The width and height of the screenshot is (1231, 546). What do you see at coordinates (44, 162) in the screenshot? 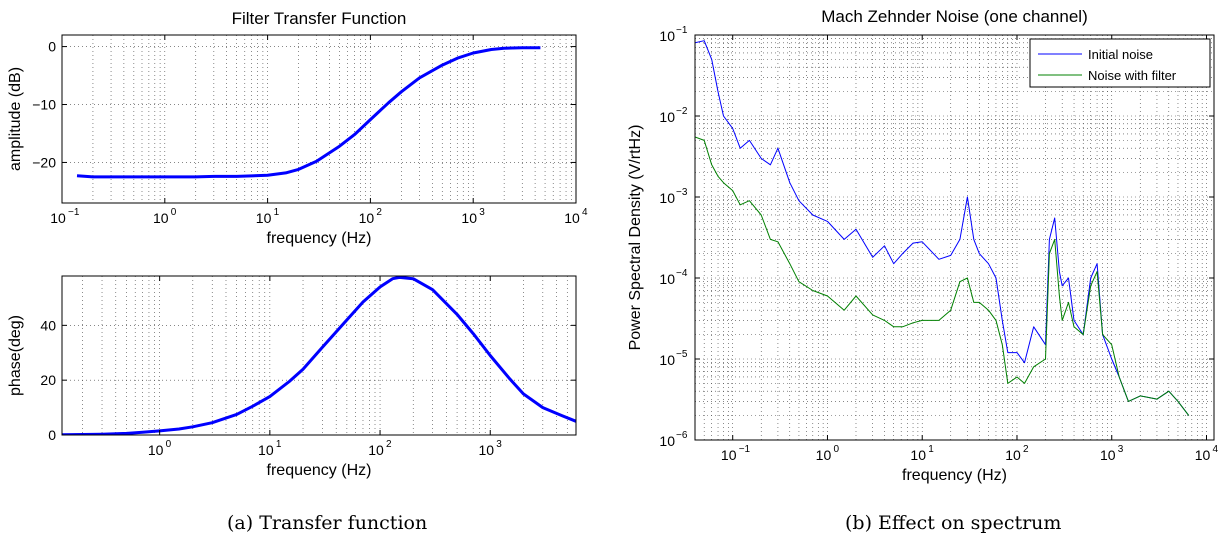
I see `y-tick-label: −20` at bounding box center [44, 162].